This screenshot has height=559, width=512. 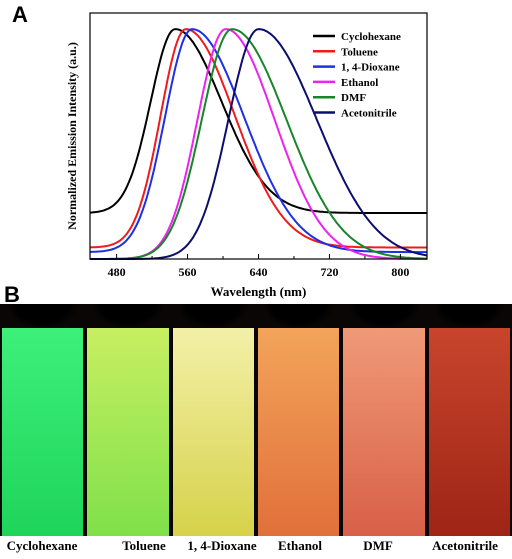 What do you see at coordinates (370, 68) in the screenshot?
I see `legend-entry-2: 1, 4-Dioxane` at bounding box center [370, 68].